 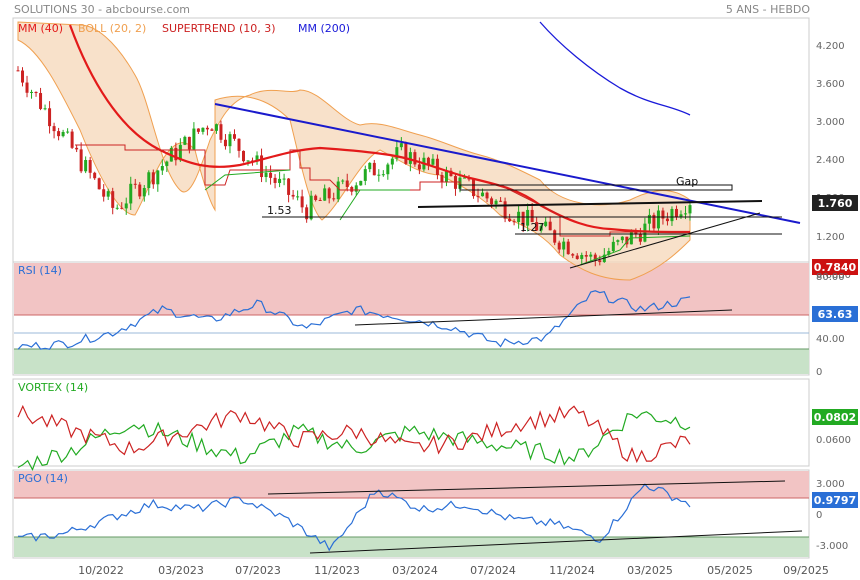 What do you see at coordinates (835, 203) in the screenshot?
I see `last-price-badge` at bounding box center [835, 203].